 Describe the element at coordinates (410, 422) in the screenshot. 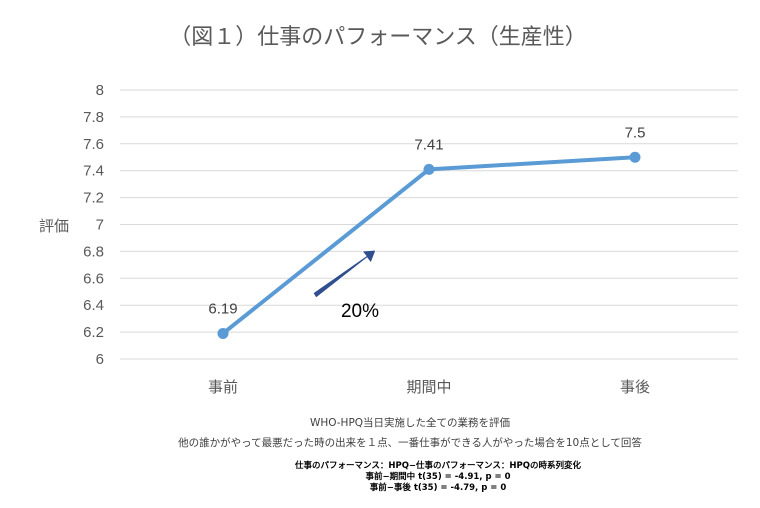

I see `note-line-1: WHO-HPQ当日実施した全ての業務を評価` at that location.